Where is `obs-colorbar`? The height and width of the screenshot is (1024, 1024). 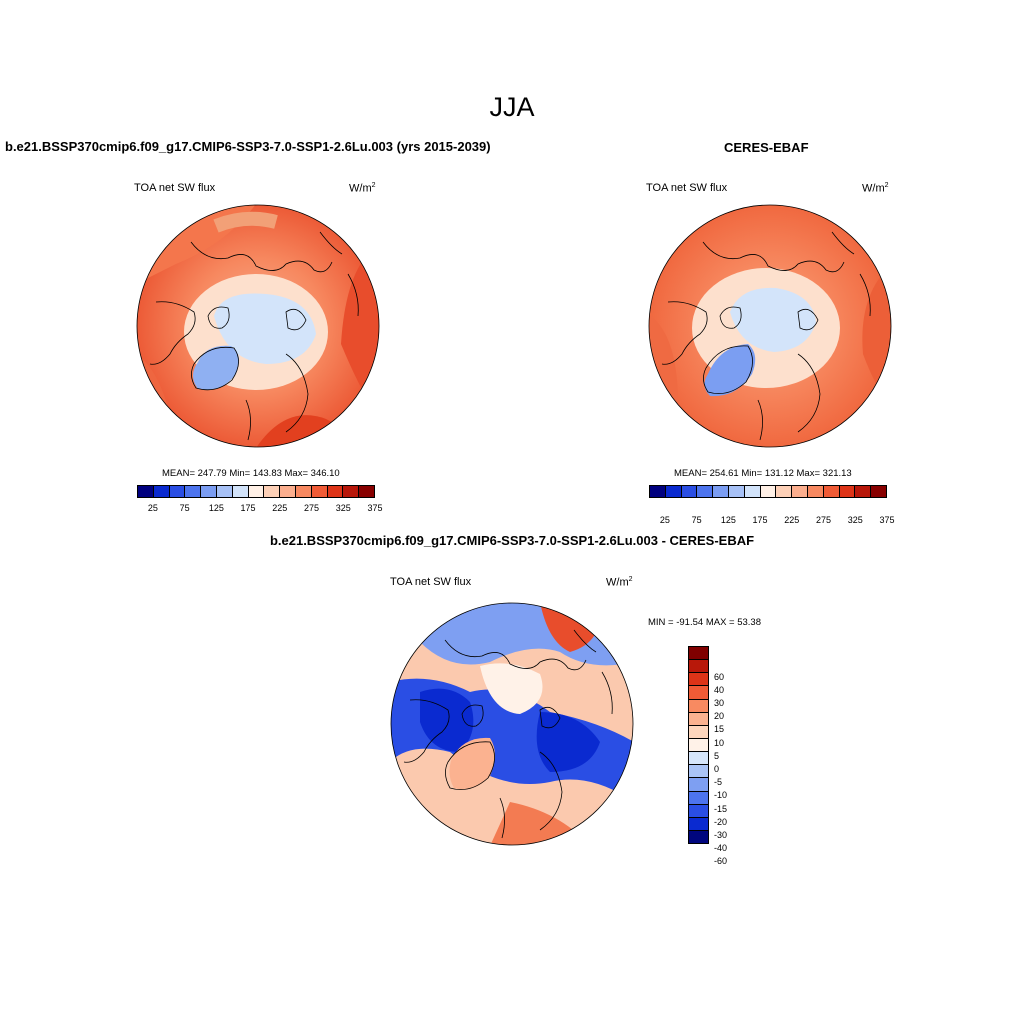 obs-colorbar is located at coordinates (768, 491).